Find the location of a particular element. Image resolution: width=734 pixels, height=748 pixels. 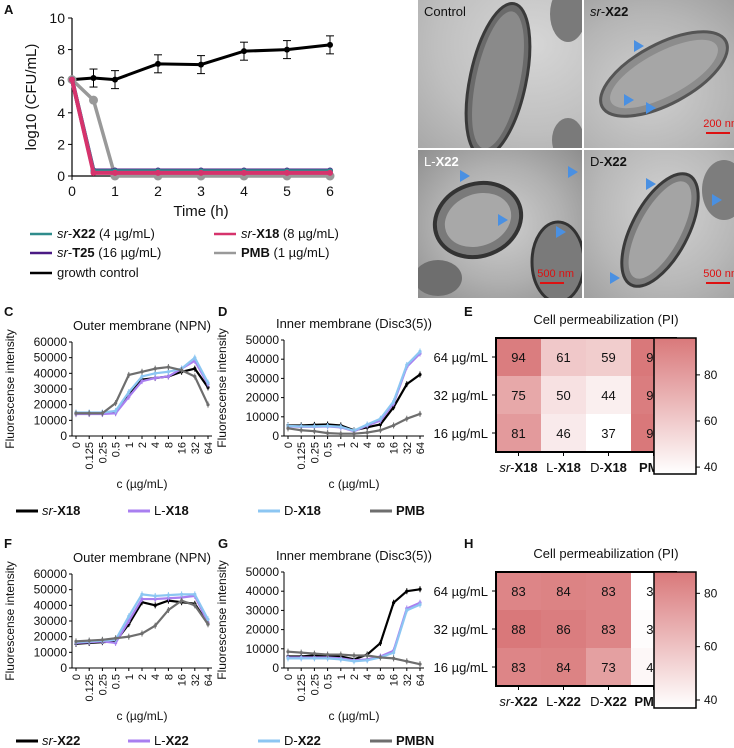

a-data-point is located at coordinates (115, 172).